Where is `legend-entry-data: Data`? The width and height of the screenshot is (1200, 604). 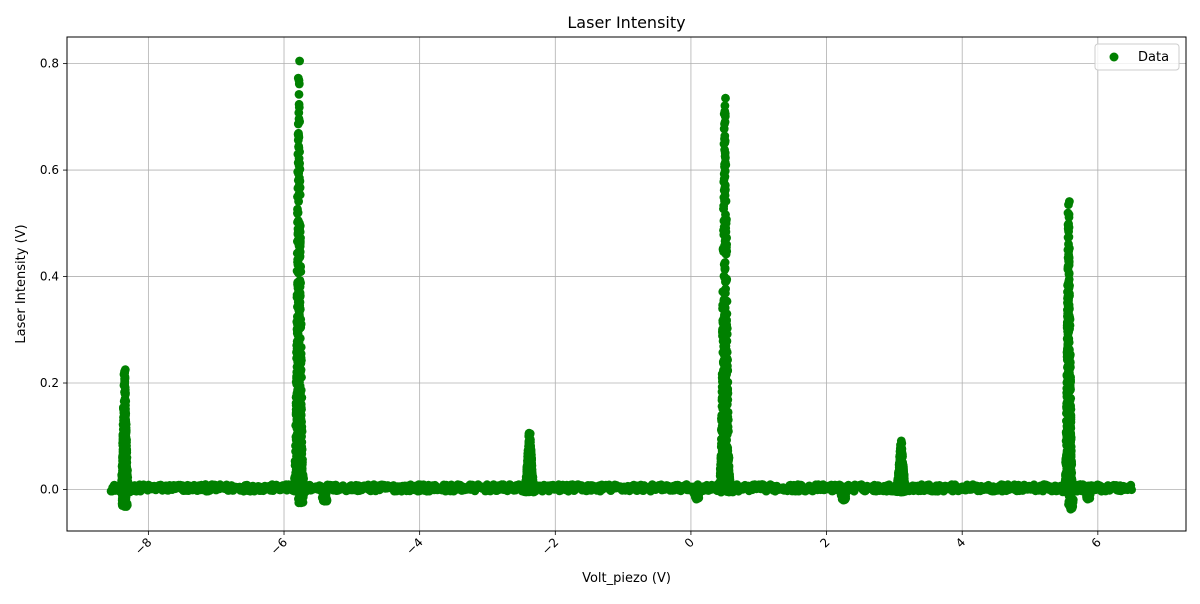 legend-entry-data: Data is located at coordinates (1153, 57).